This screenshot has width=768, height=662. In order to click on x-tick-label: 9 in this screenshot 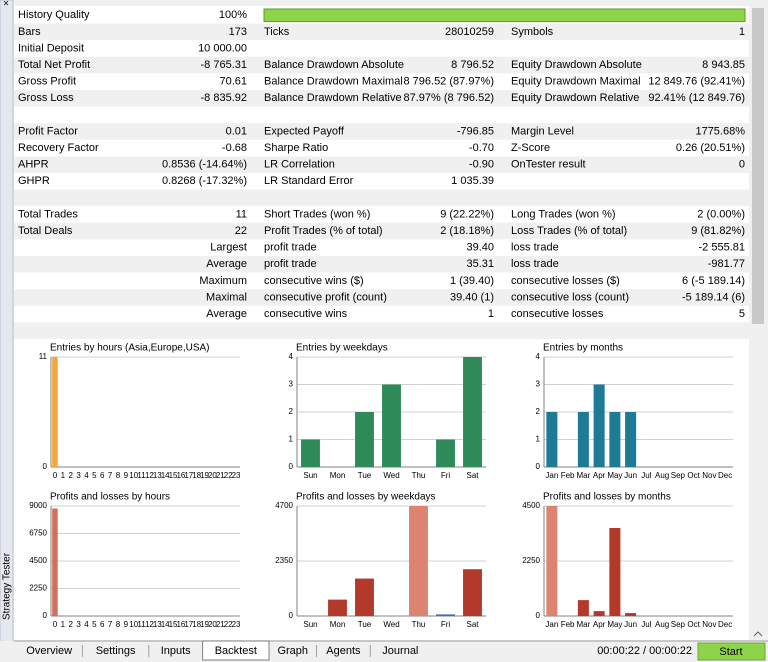, I will do `click(126, 624)`.